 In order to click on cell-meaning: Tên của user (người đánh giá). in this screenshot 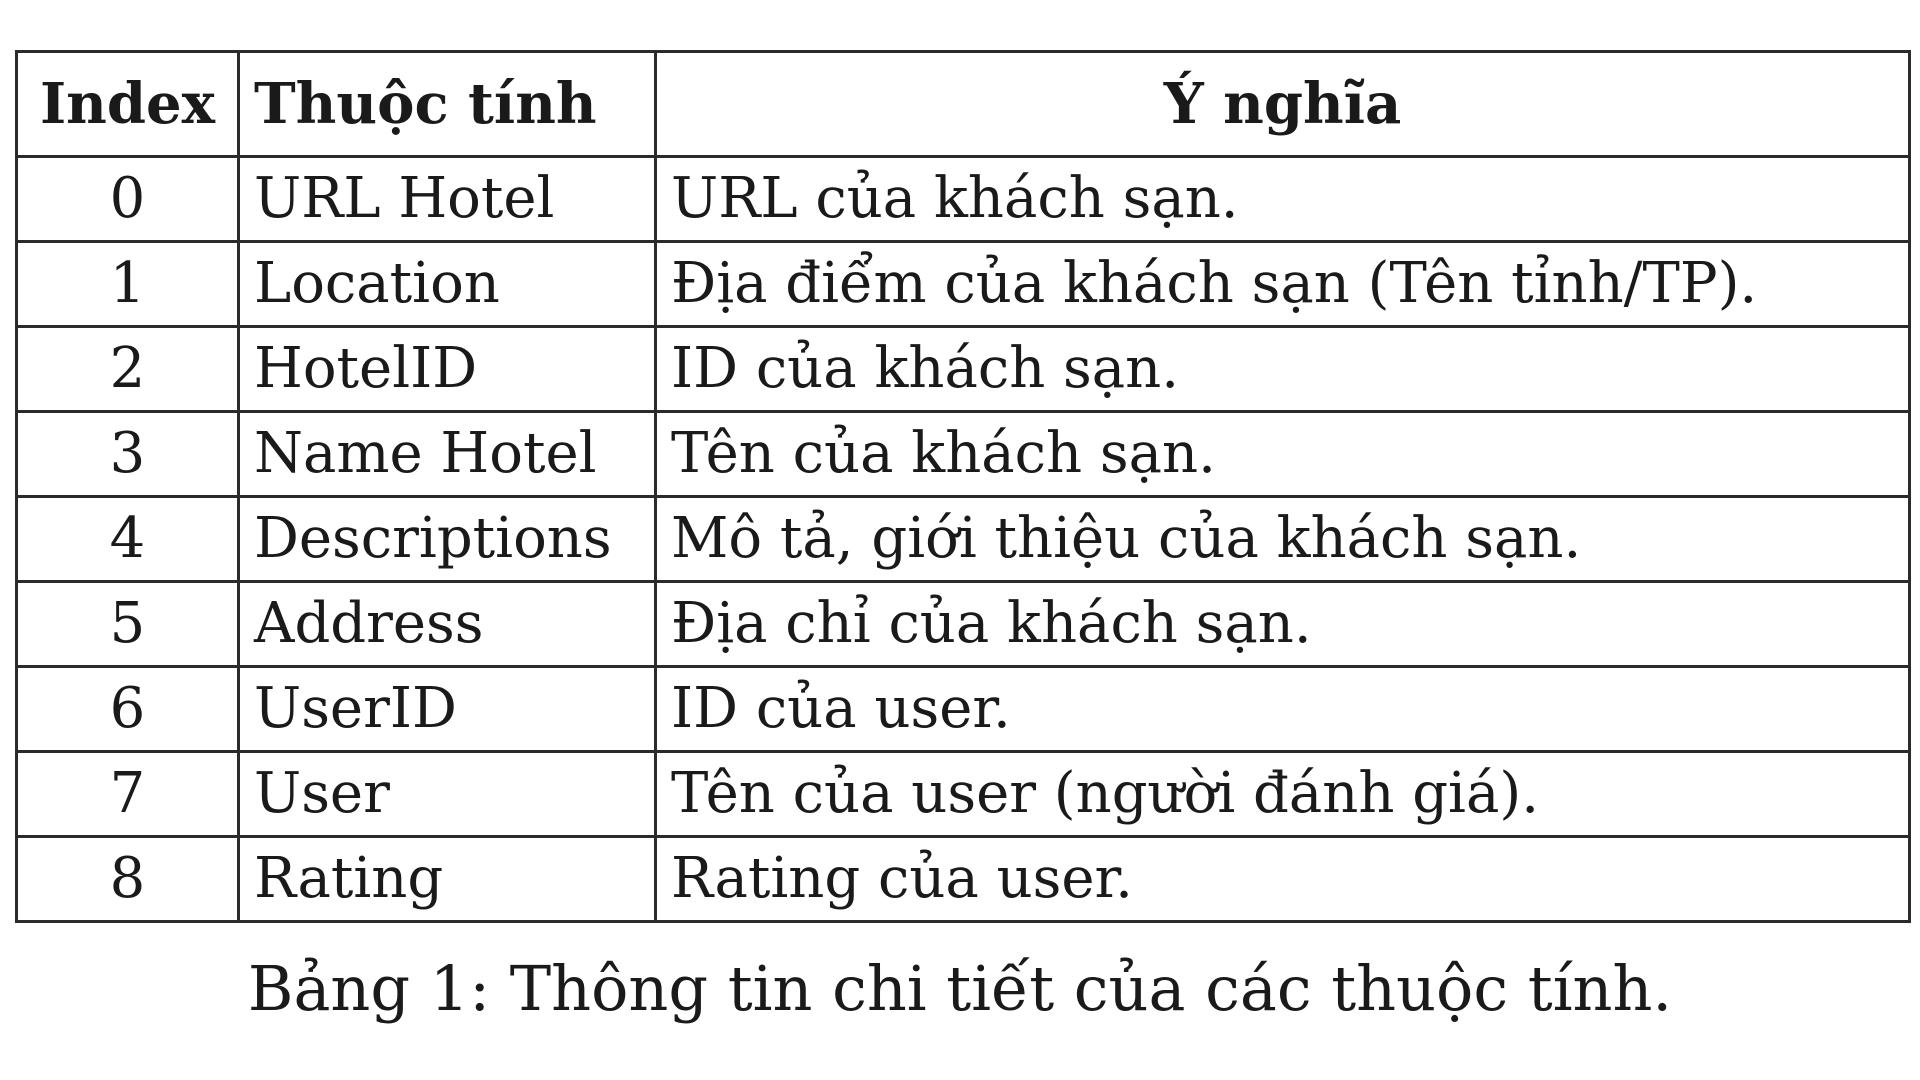, I will do `click(1282, 794)`.